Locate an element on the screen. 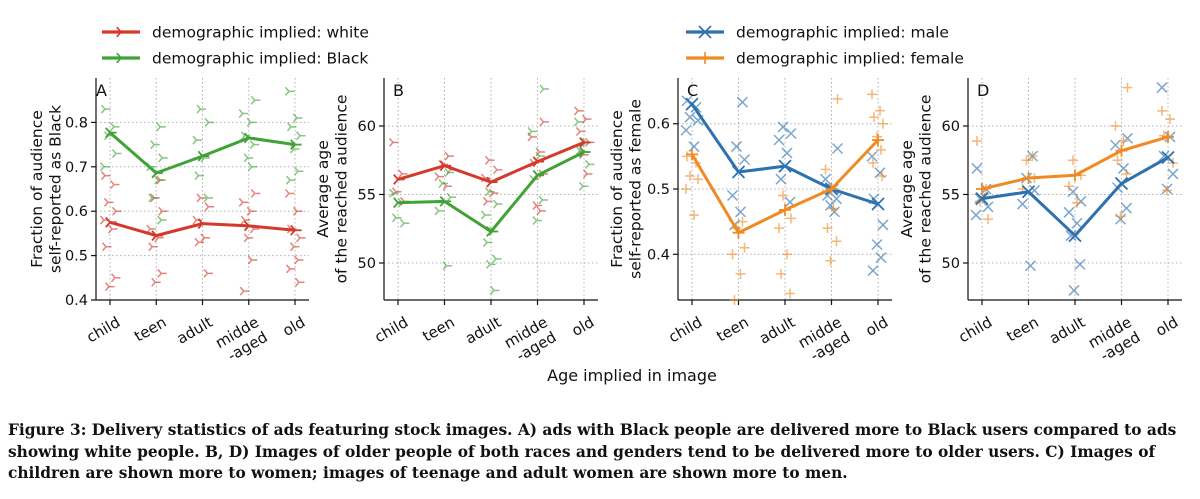 The height and width of the screenshot is (499, 1200). legend-item: demographic implied: female is located at coordinates (825, 59).